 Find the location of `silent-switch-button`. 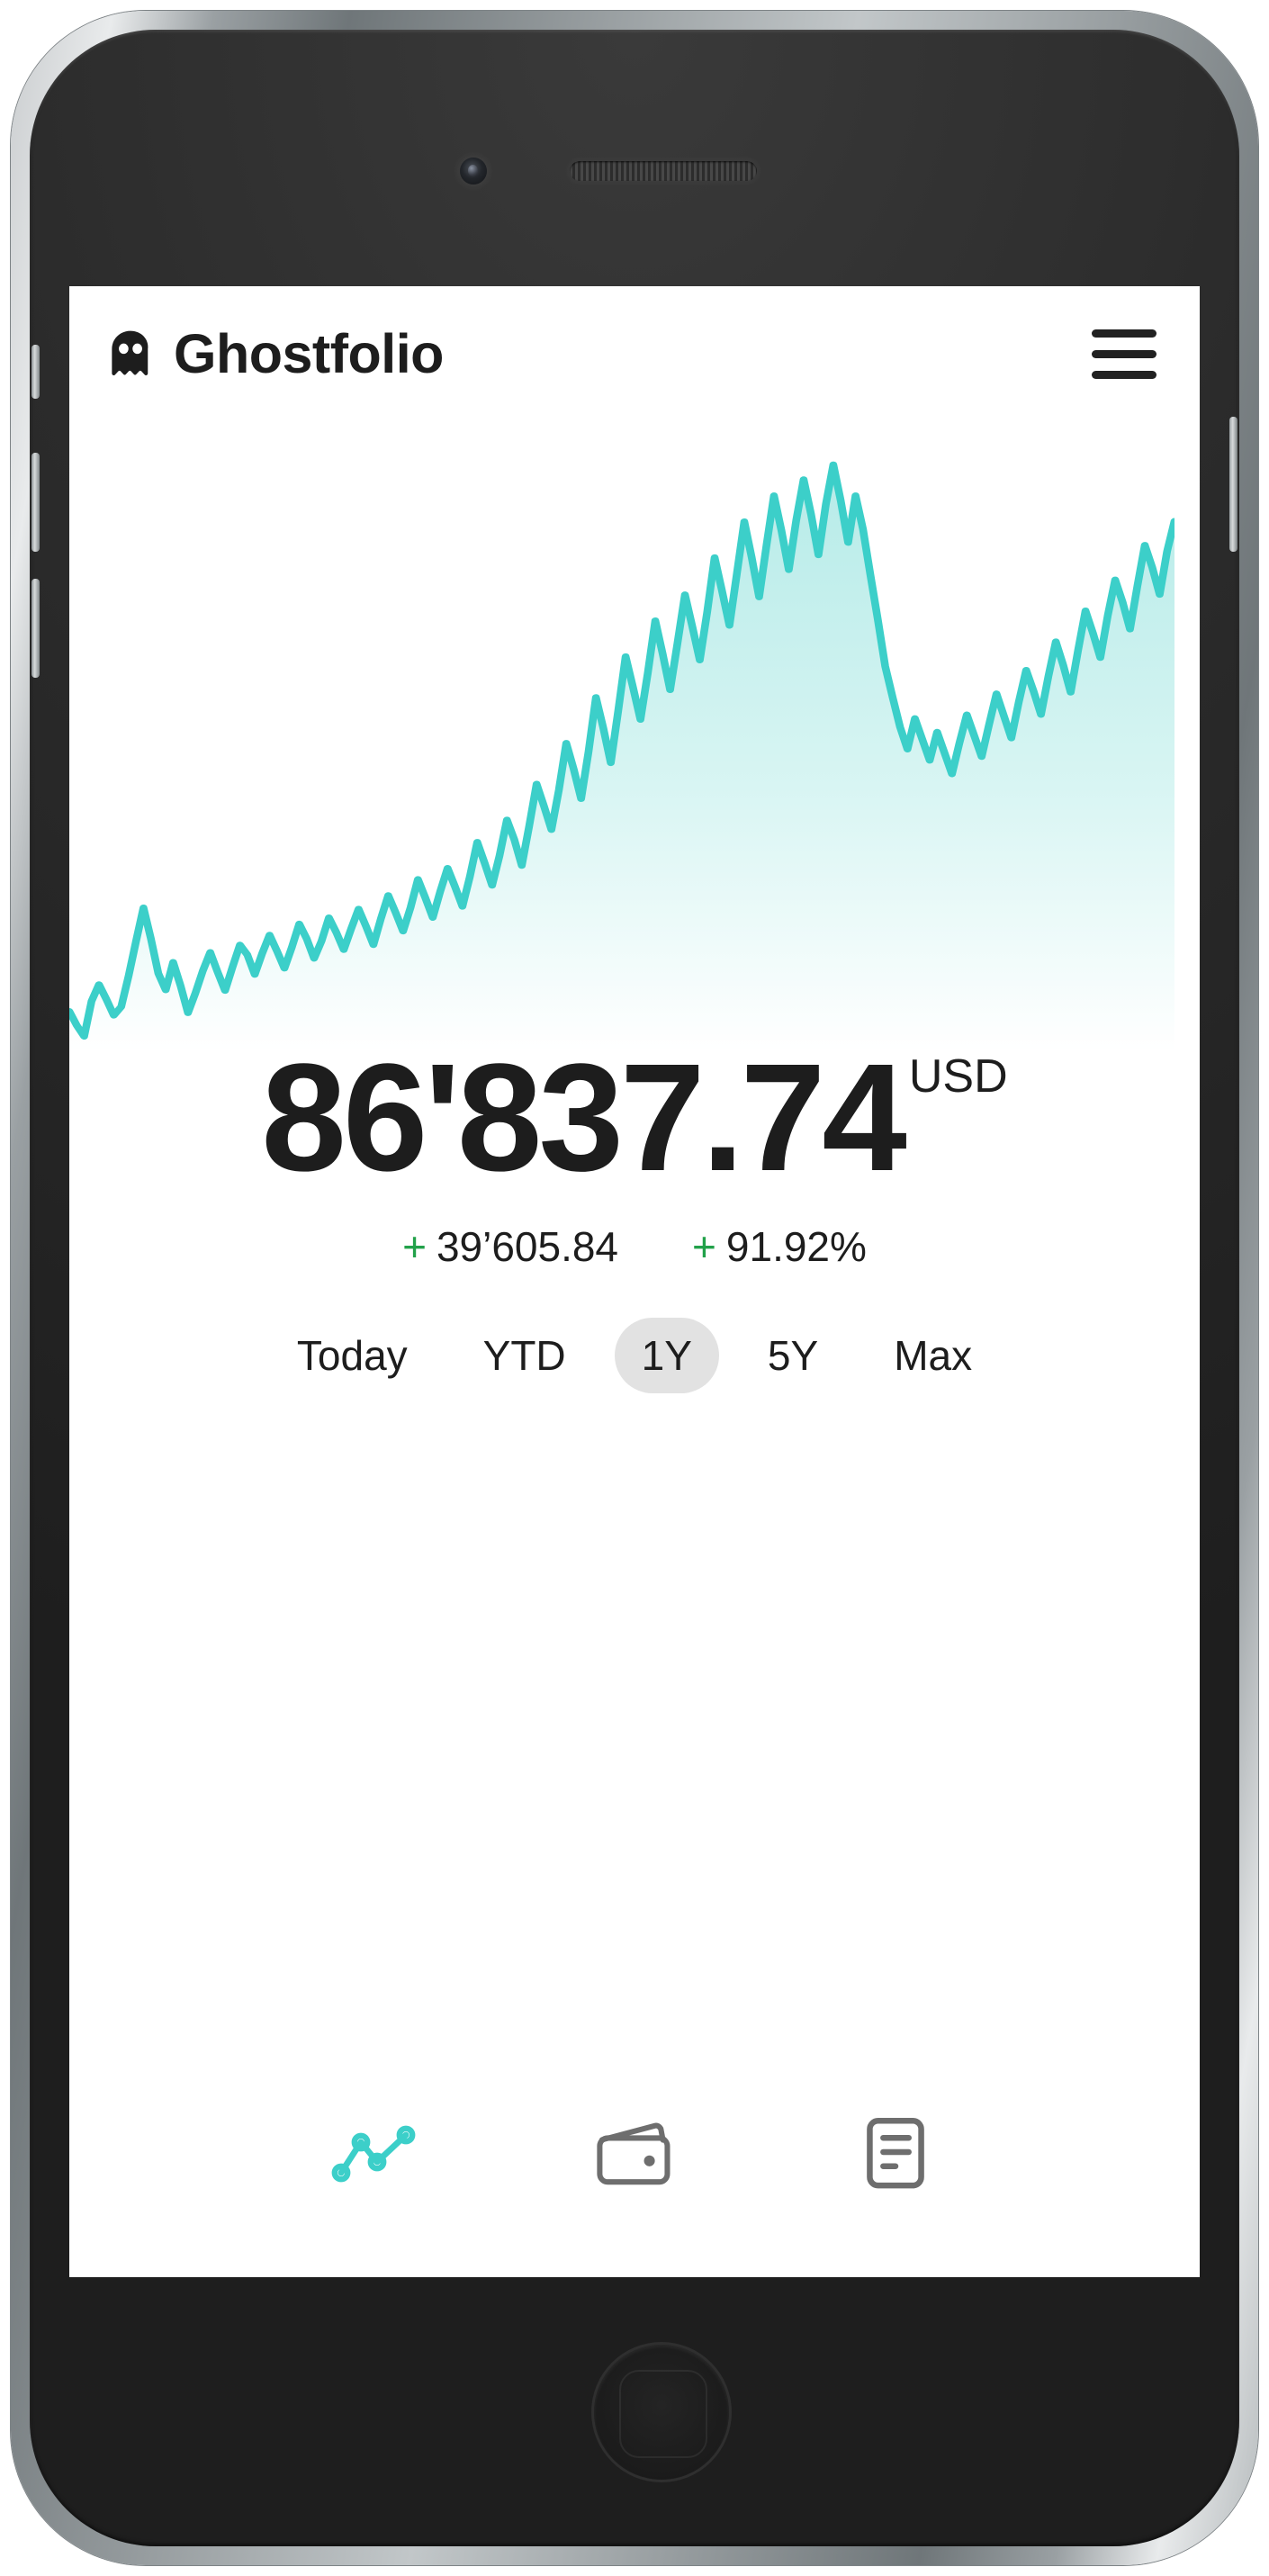

silent-switch-button is located at coordinates (36, 372).